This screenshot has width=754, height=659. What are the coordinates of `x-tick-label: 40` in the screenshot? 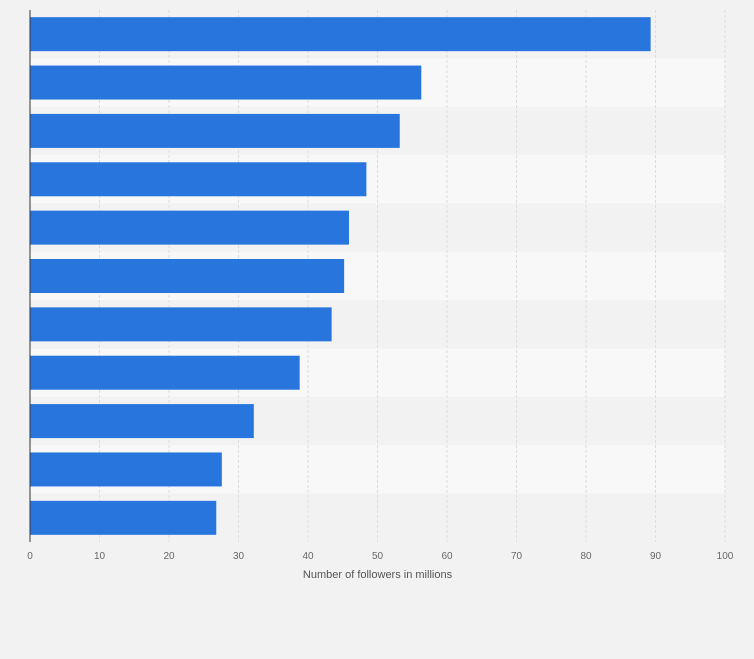 It's located at (308, 556).